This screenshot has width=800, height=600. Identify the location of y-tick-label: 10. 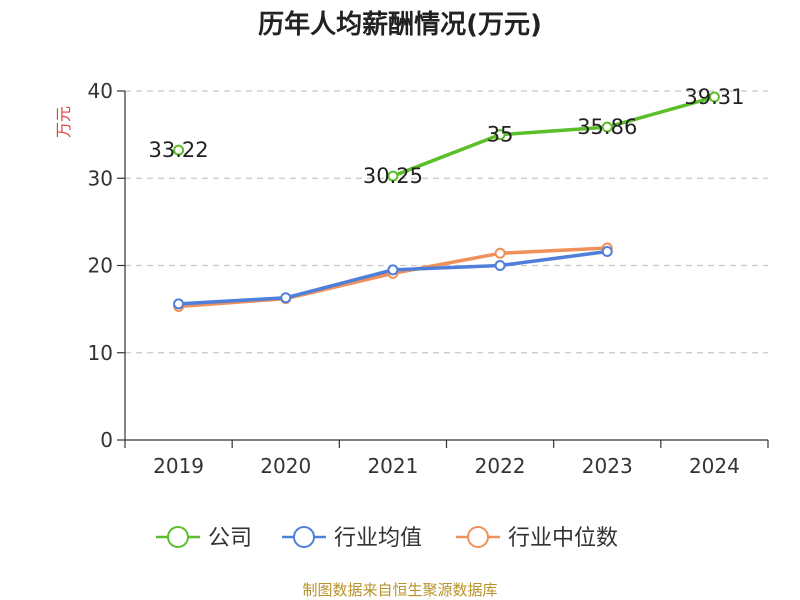
(100, 353).